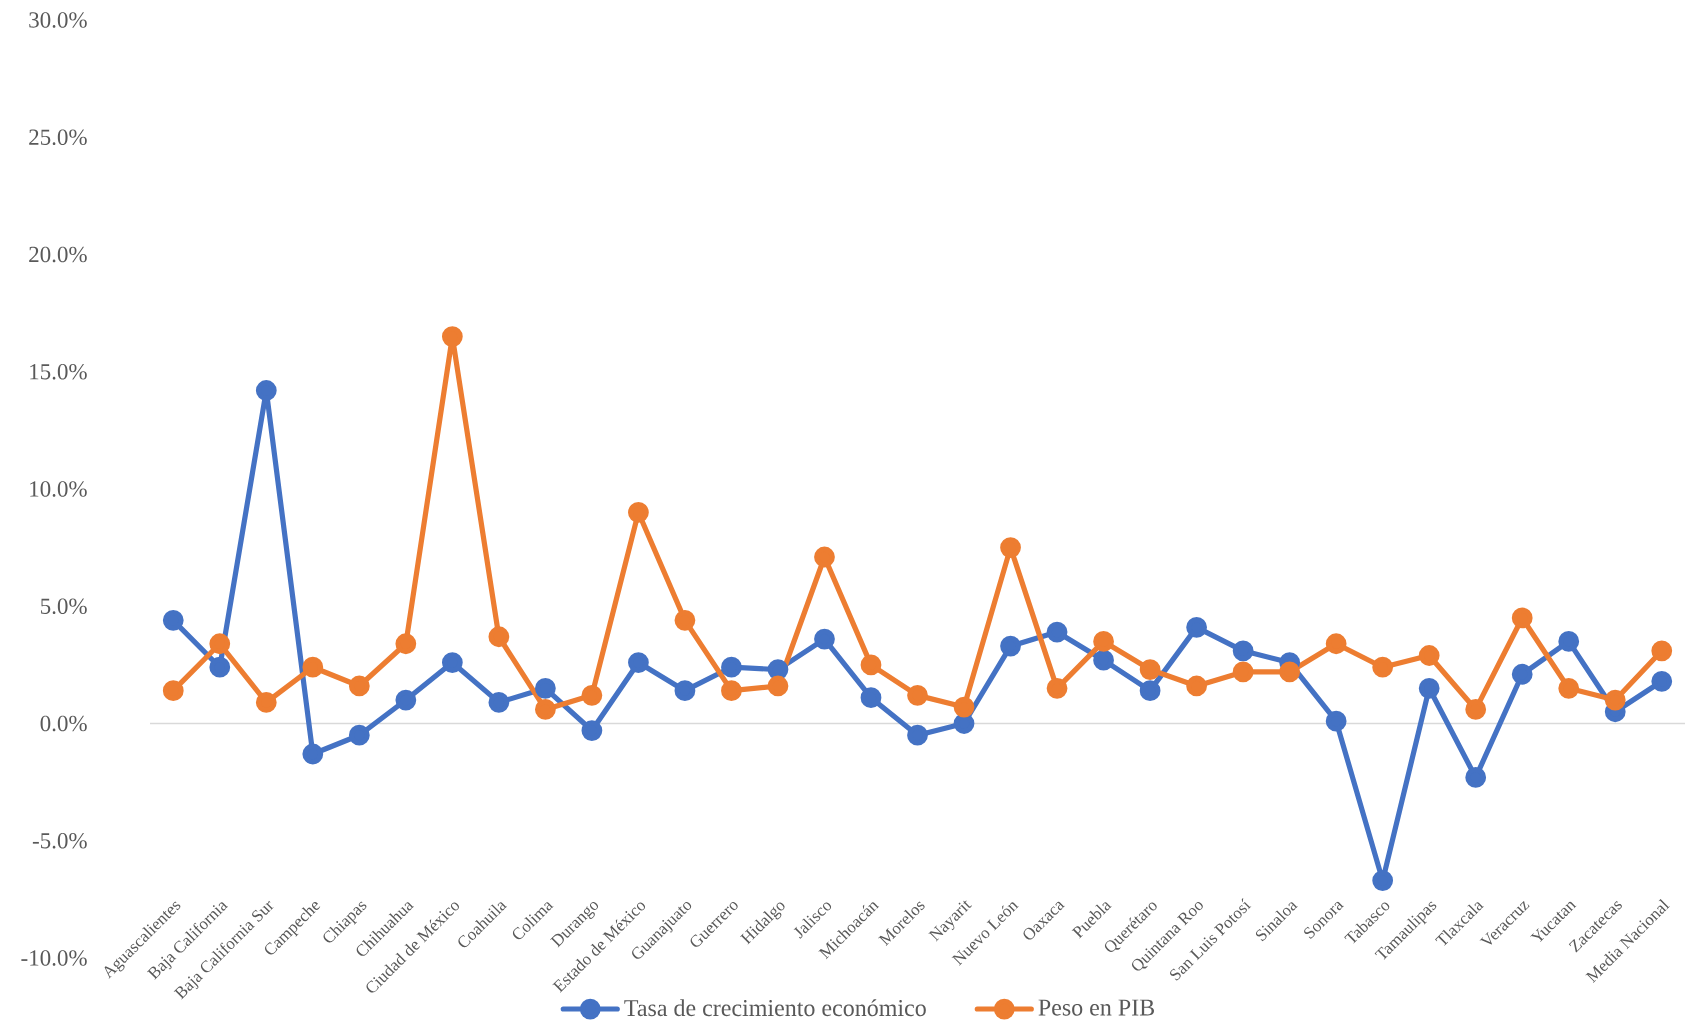 This screenshot has height=1024, width=1686. Describe the element at coordinates (64, 606) in the screenshot. I see `y-tick-label: 5.0%` at that location.